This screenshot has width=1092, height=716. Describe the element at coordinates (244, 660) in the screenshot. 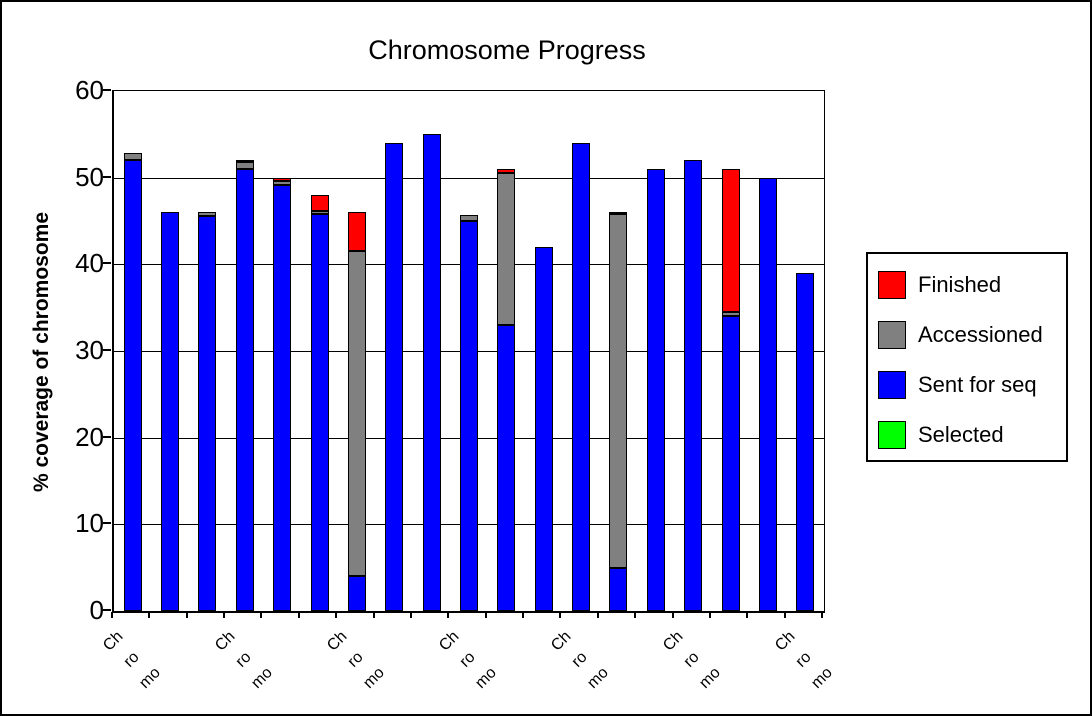

I see `x-category-label-4: Ch ro mo` at that location.